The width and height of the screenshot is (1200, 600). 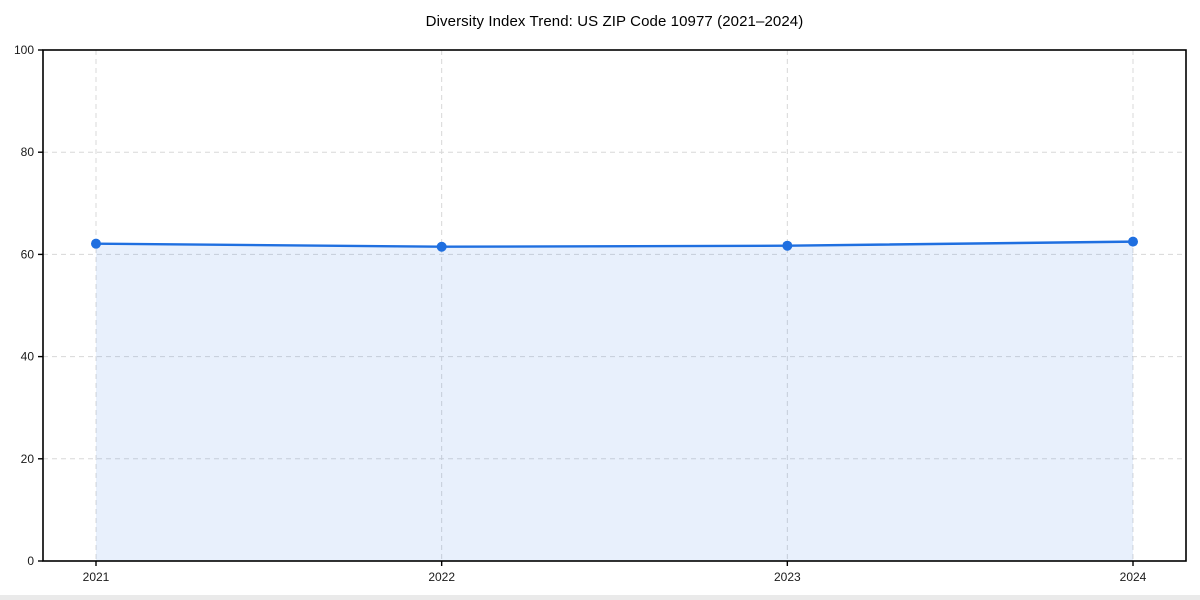 I want to click on y-tick-label: 60, so click(x=28, y=254).